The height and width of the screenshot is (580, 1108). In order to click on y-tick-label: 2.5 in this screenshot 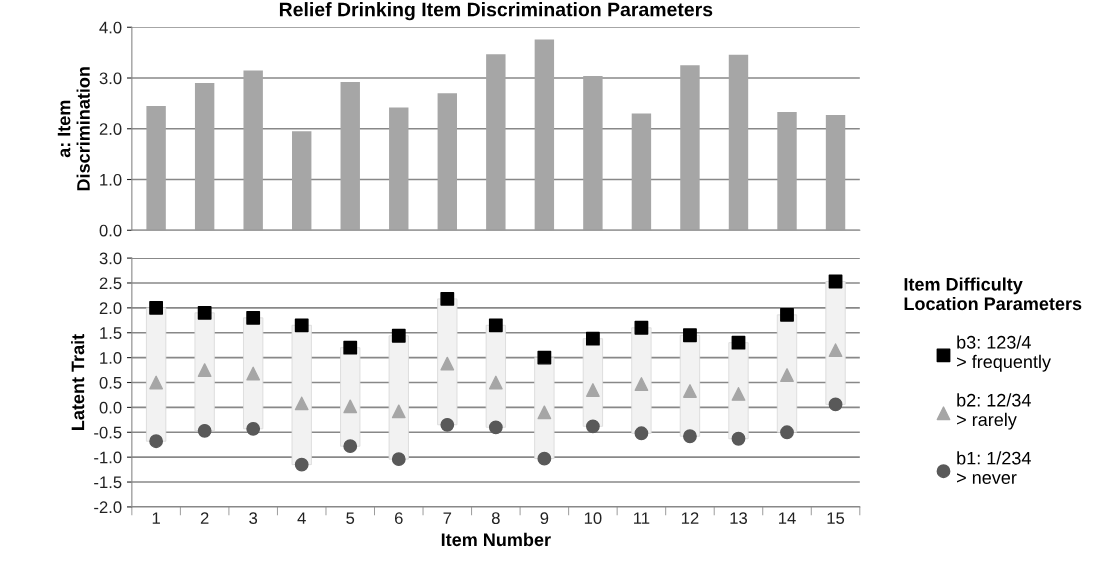, I will do `click(110, 283)`.